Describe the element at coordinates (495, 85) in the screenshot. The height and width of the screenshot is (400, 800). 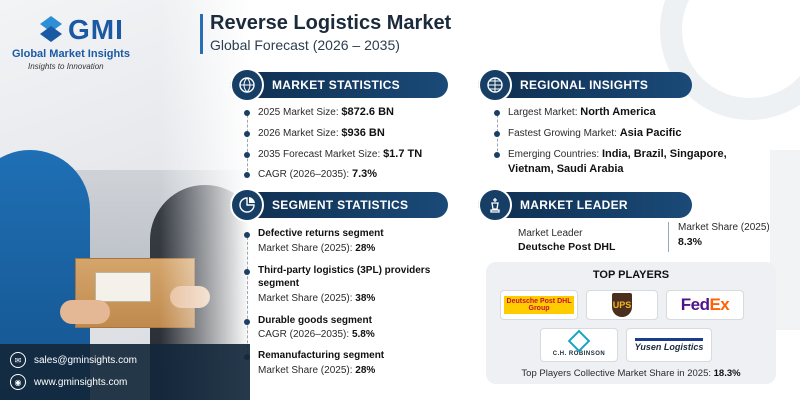
I see `globe-icon` at that location.